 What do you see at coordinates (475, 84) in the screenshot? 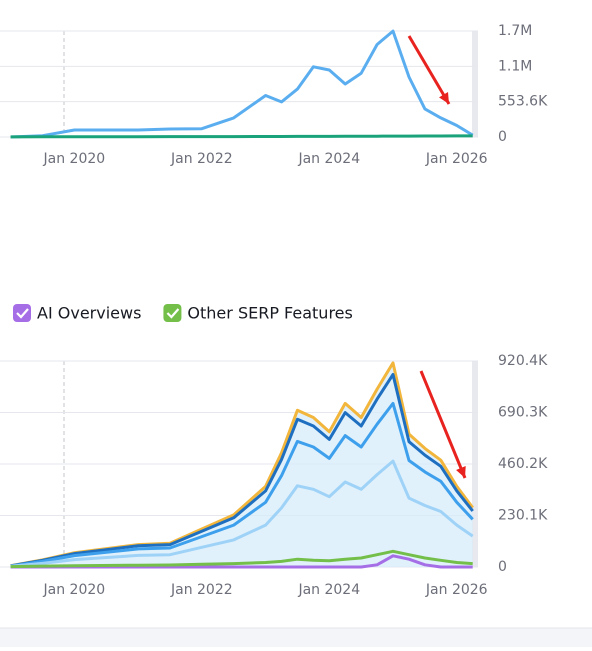
I see `scroll-handle` at bounding box center [475, 84].